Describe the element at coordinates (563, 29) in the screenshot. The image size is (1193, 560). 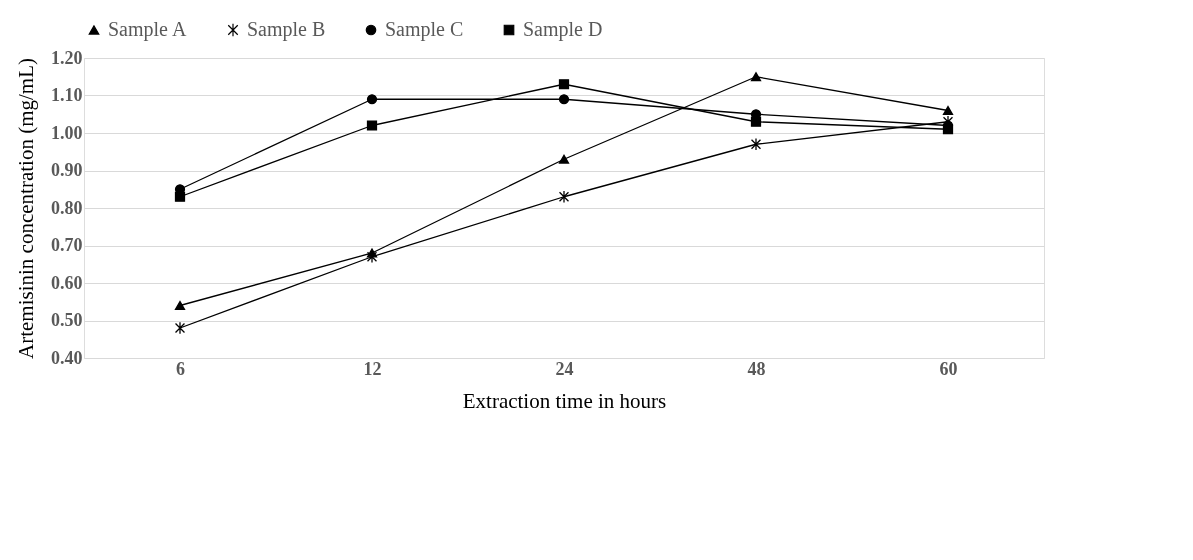
I see `legend-label: Sample D` at that location.